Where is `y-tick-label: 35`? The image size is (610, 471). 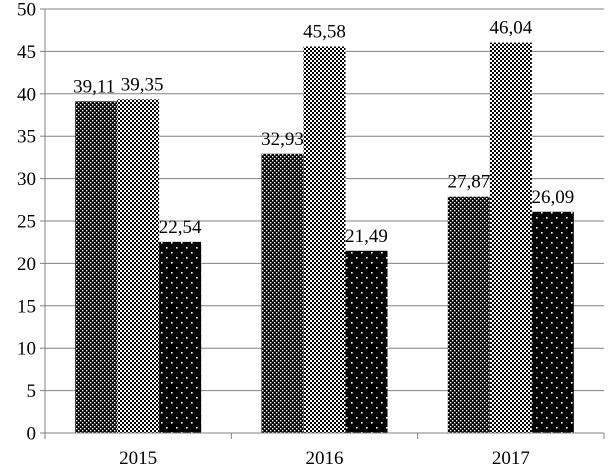
y-tick-label: 35 is located at coordinates (26, 137).